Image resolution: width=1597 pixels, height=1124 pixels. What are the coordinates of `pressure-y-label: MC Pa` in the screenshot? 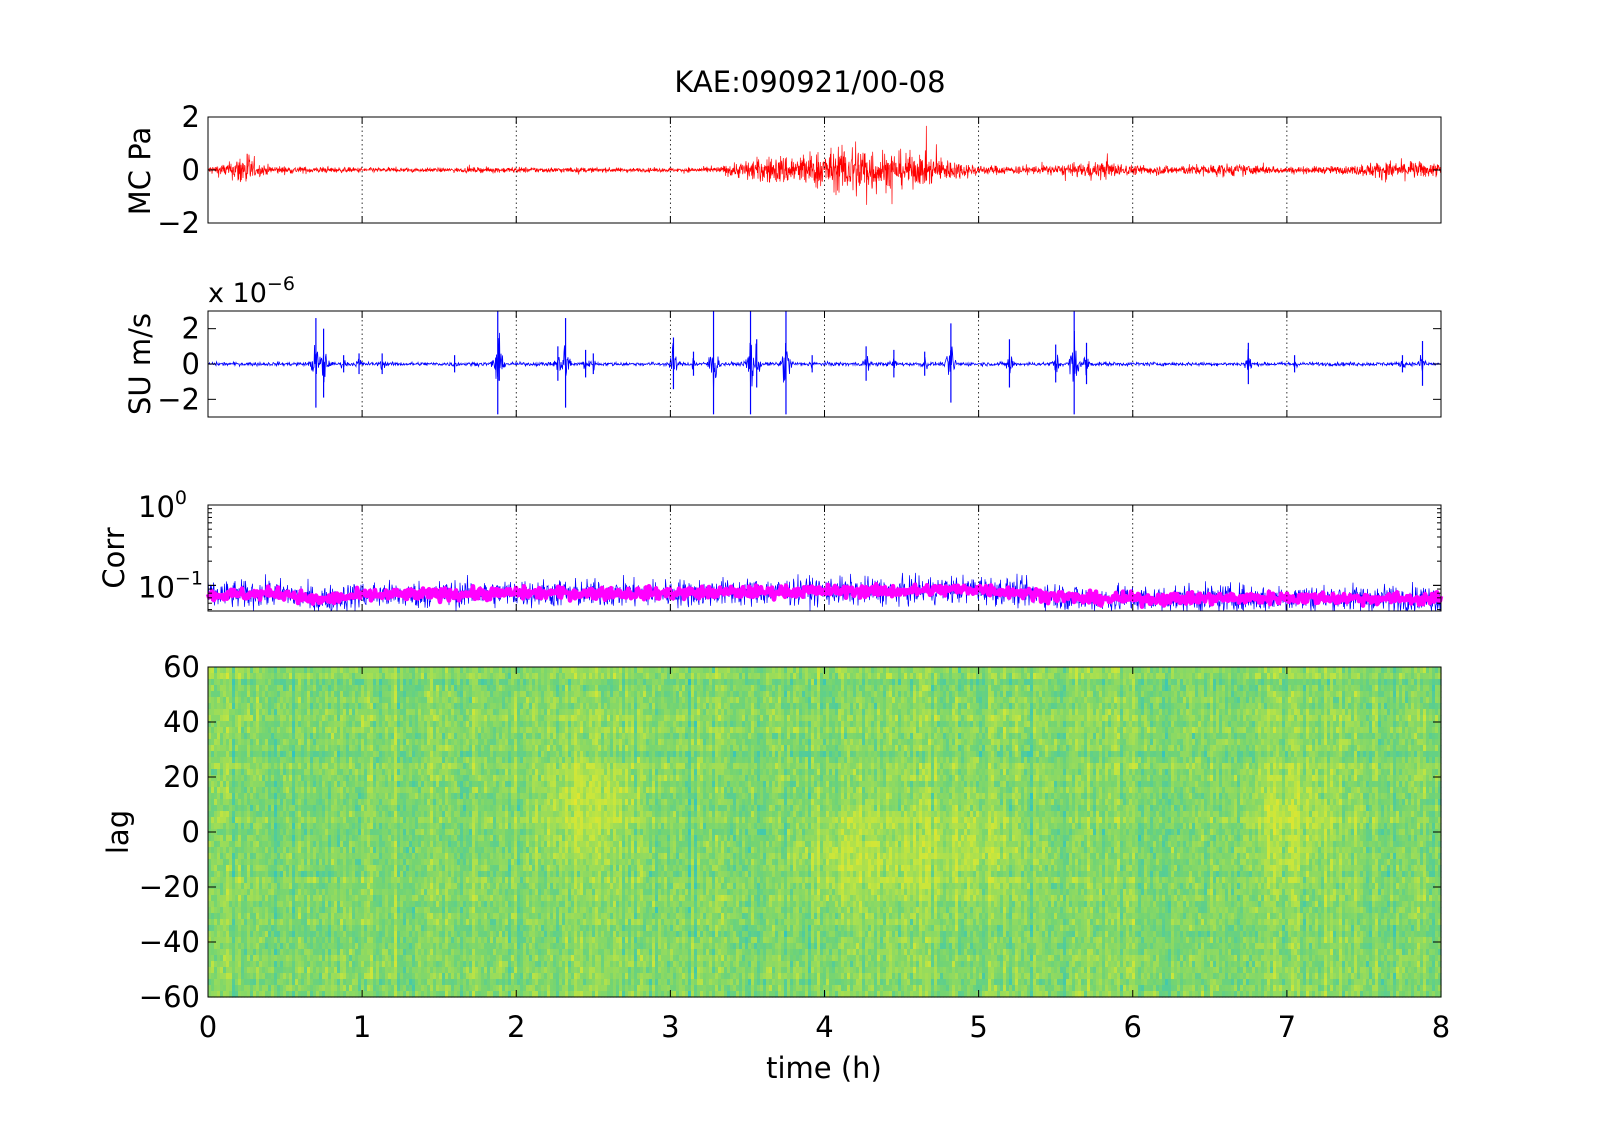 It's located at (140, 171).